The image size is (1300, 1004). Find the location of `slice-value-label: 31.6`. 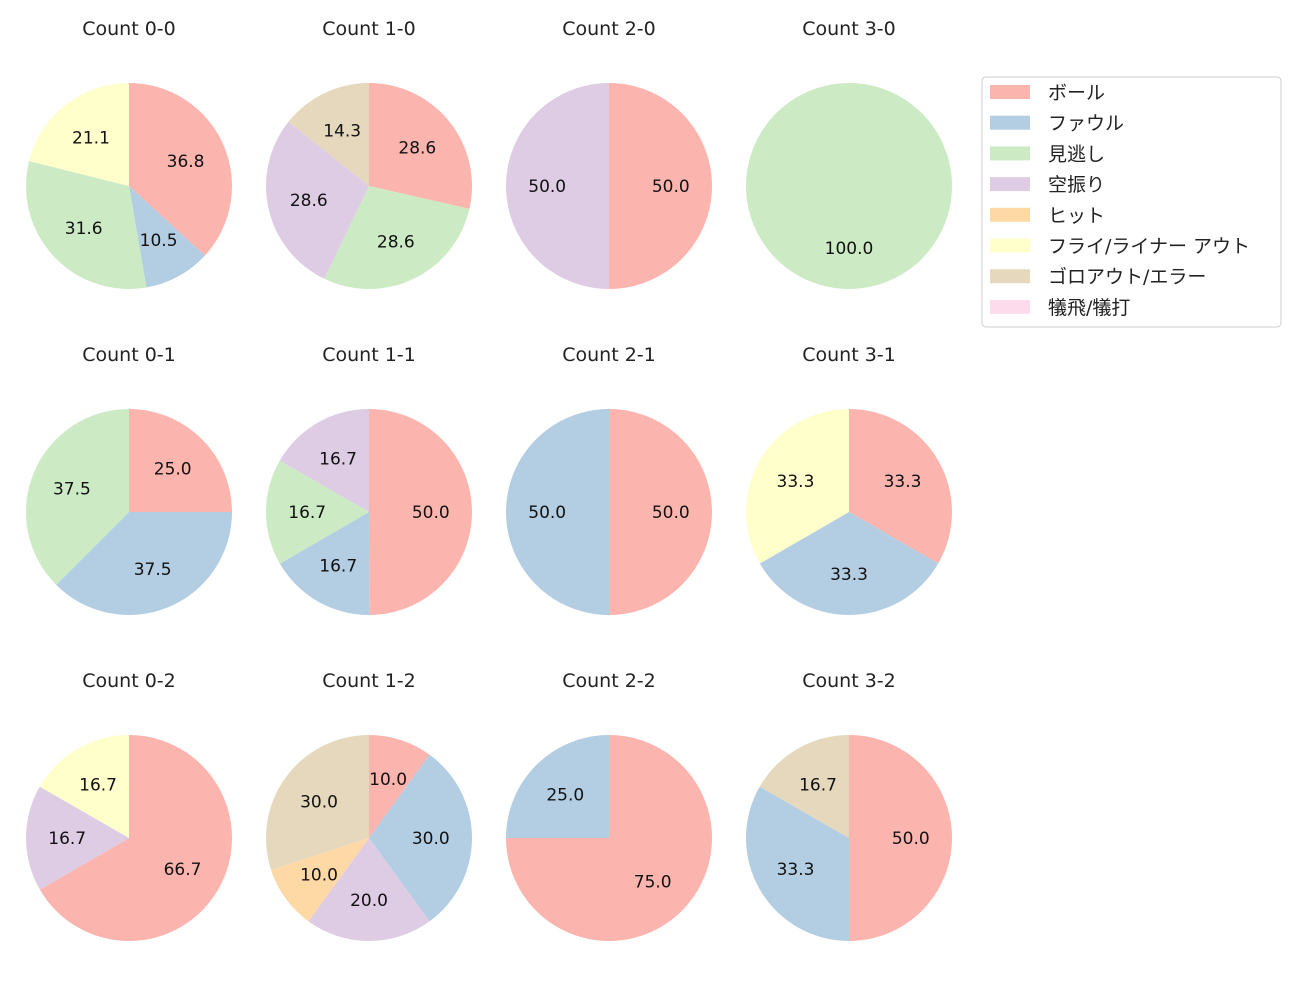

slice-value-label: 31.6 is located at coordinates (84, 229).